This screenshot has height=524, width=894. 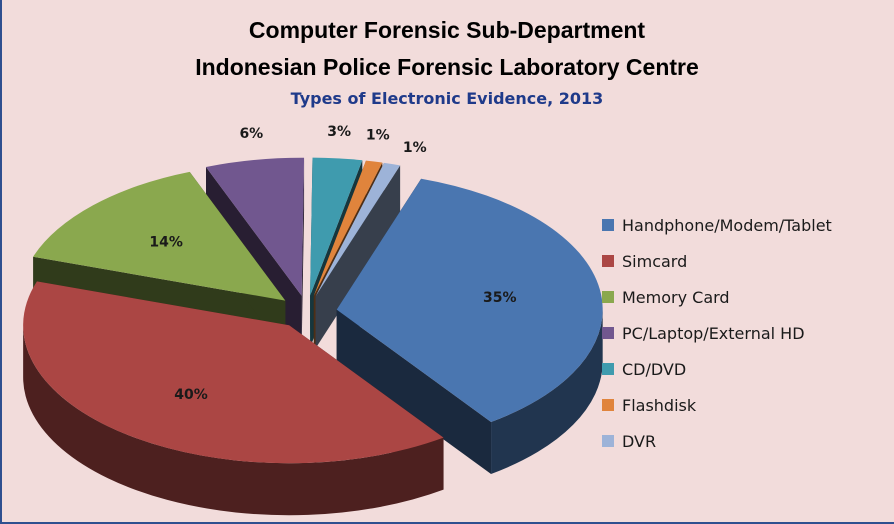 I want to click on slice-pc-laptop-external-hd, so click(x=255, y=226).